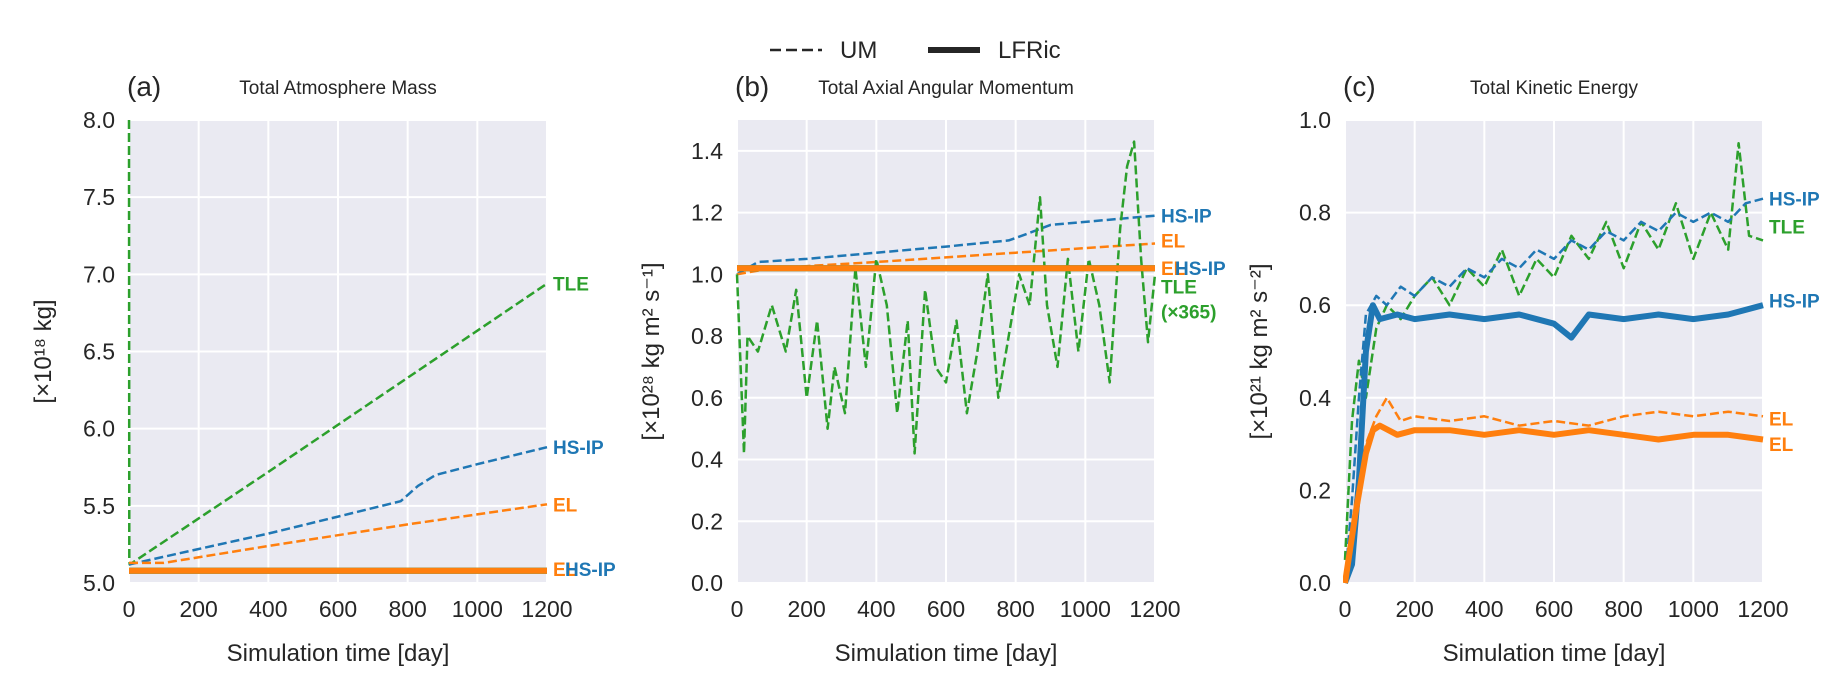 The image size is (1845, 690). I want to click on panel-title: Total Kinetic Energy, so click(1554, 88).